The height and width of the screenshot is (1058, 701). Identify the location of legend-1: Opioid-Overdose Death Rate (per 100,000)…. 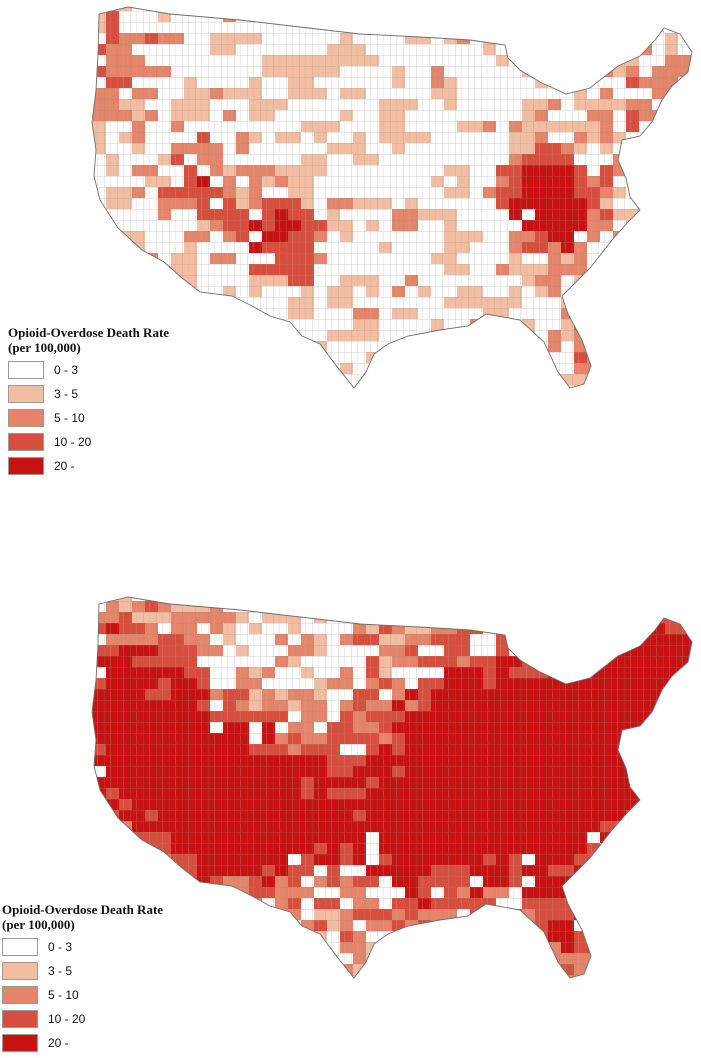
(88, 403).